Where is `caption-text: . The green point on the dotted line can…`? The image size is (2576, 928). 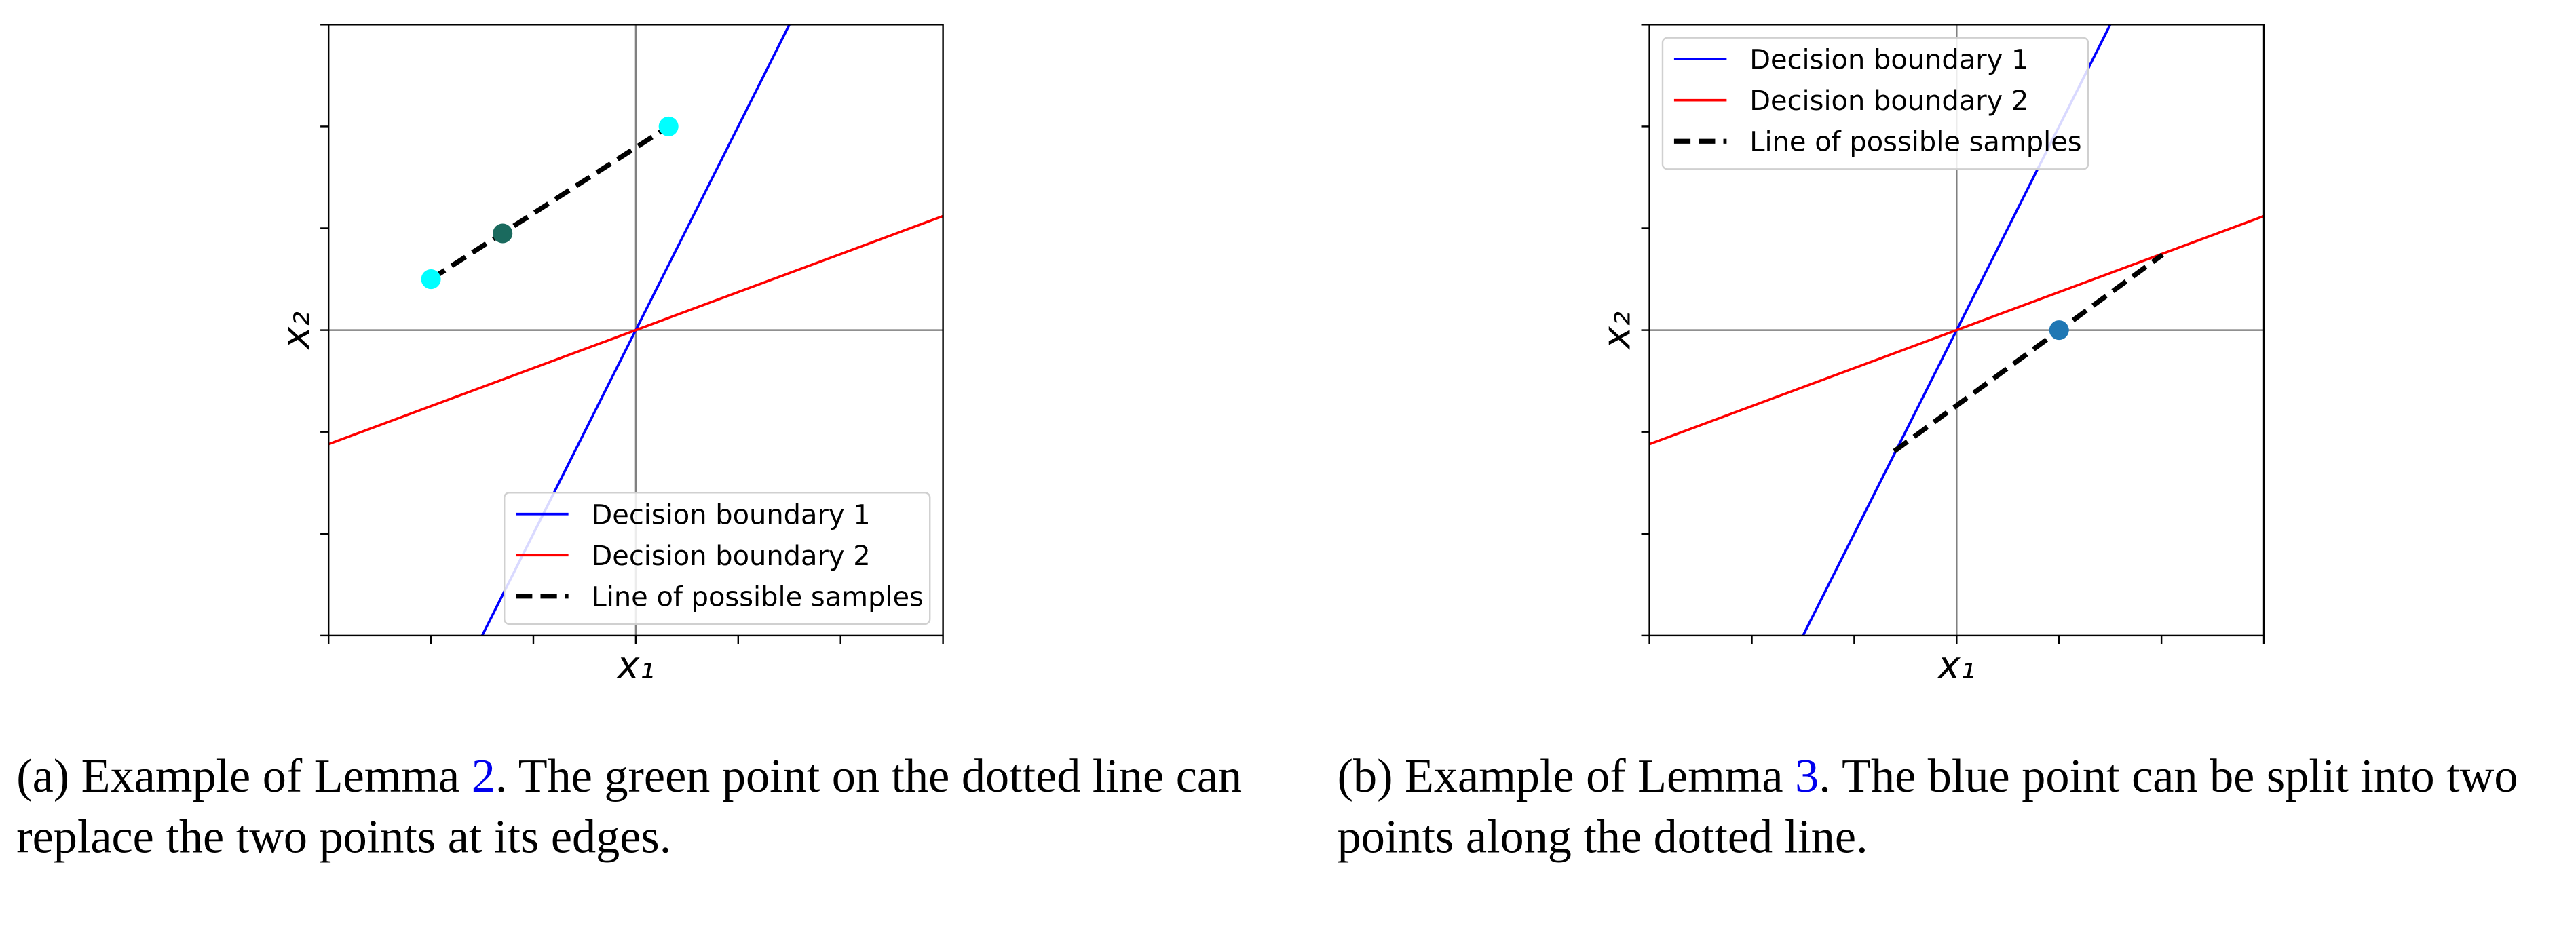
caption-text: . The green point on the dotted line can… is located at coordinates (629, 807).